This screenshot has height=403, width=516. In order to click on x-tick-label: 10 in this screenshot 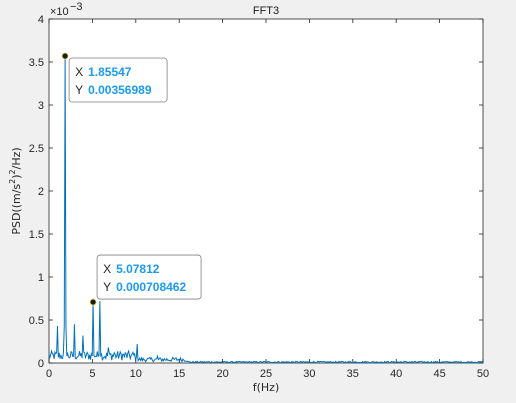, I will do `click(136, 374)`.